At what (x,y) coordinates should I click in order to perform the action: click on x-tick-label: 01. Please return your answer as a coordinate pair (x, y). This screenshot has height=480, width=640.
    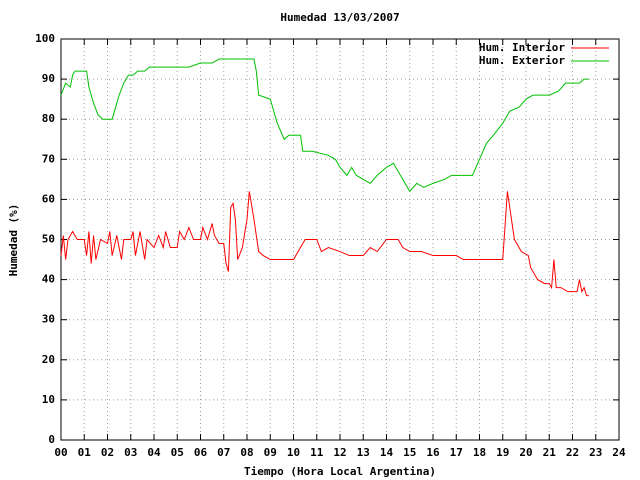
    Looking at the image, I should click on (85, 452).